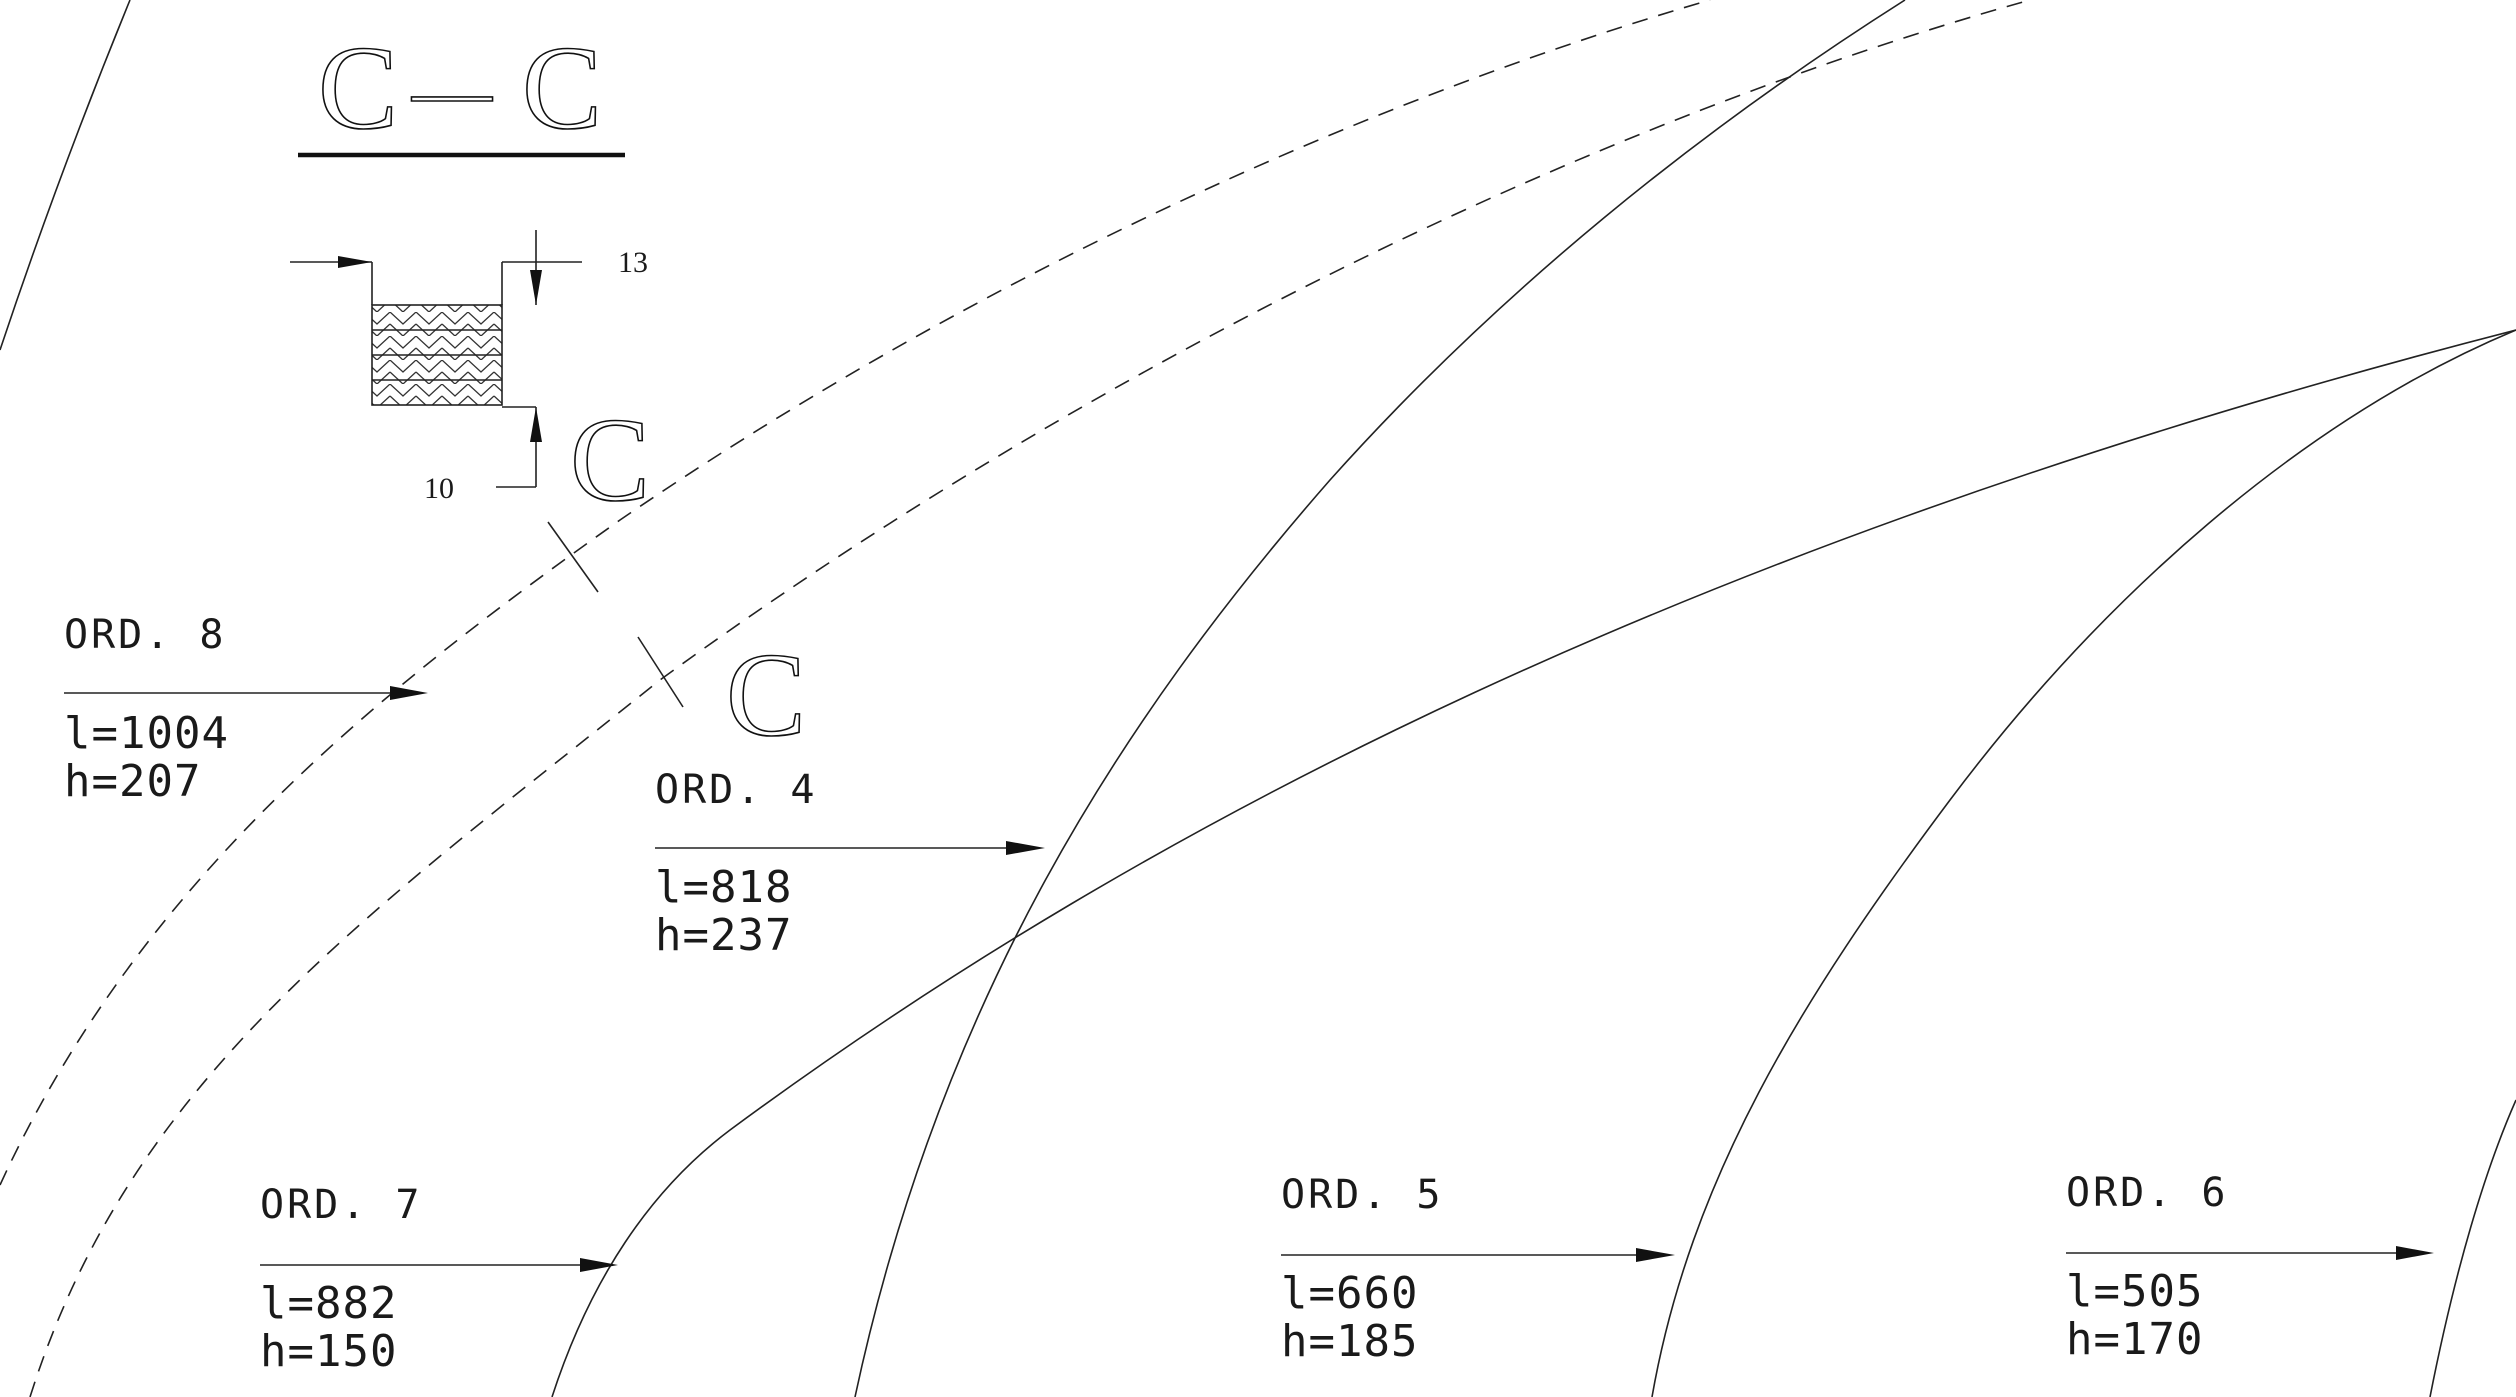 This screenshot has height=1397, width=2516. What do you see at coordinates (439, 1279) in the screenshot?
I see `ordinate-7: ORD. 7 l=882 h=150` at bounding box center [439, 1279].